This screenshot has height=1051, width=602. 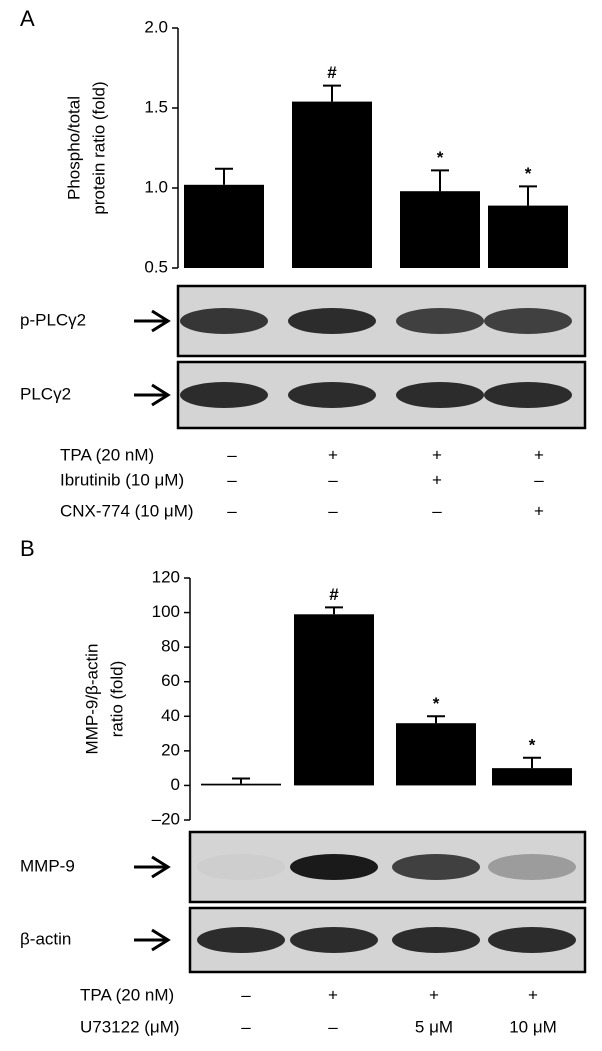 I want to click on panel-letter: A, so click(x=27, y=18).